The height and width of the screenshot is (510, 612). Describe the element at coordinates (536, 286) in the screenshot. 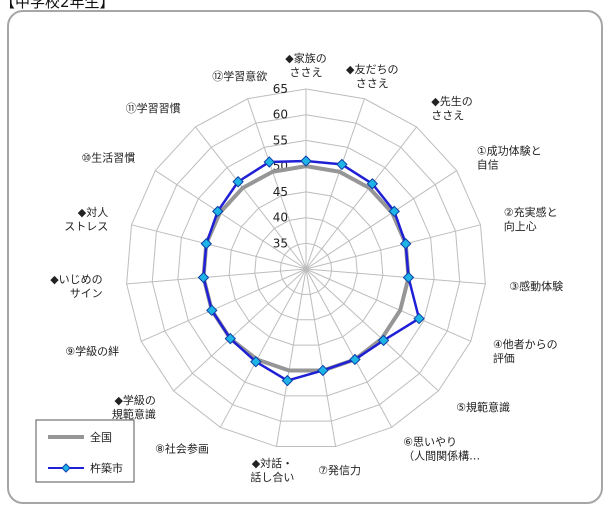

I see `category-label: ③感動体験` at that location.